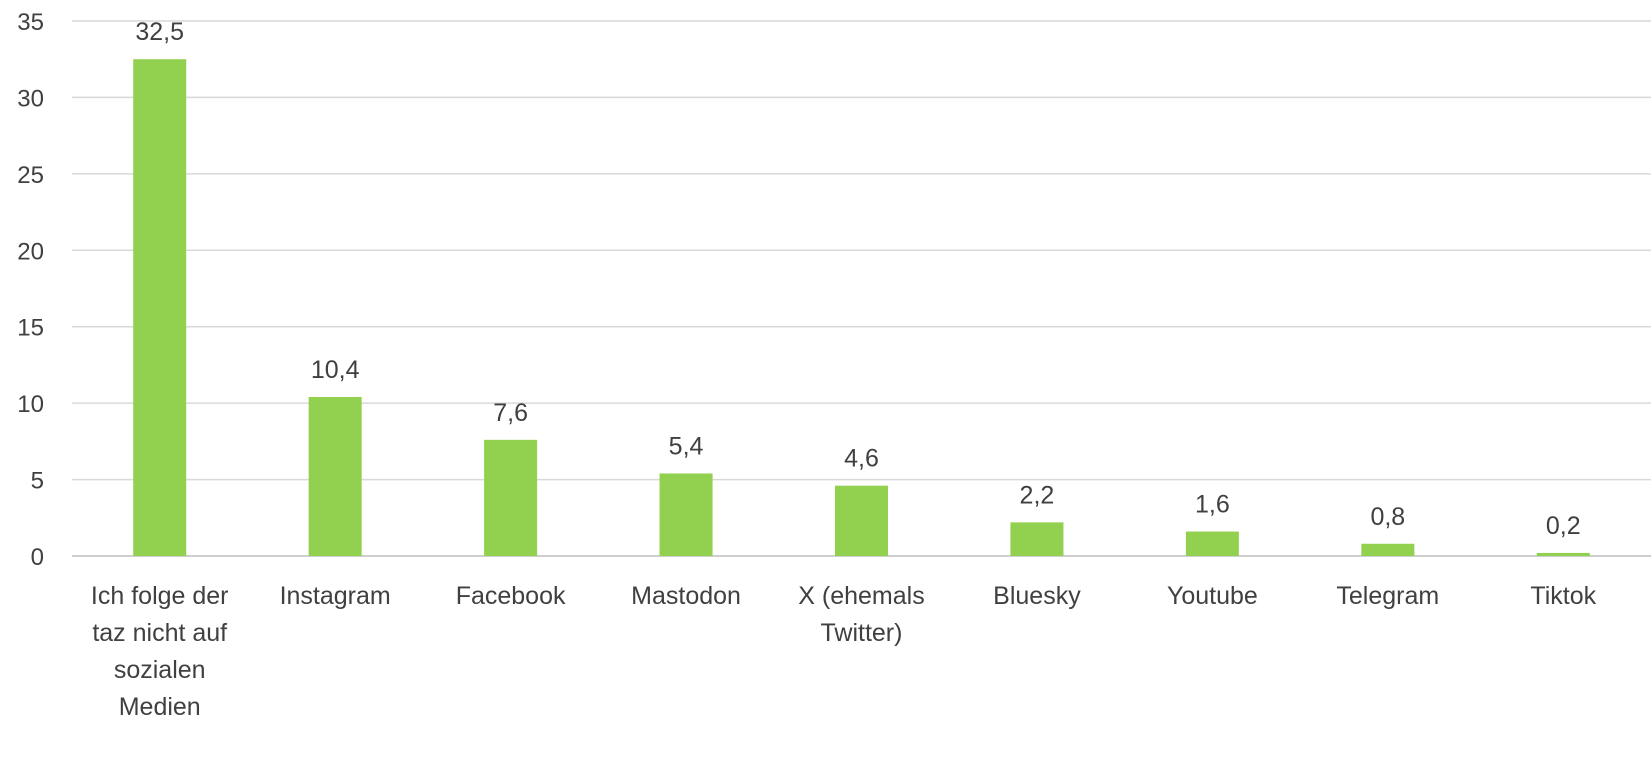 The height and width of the screenshot is (757, 1651). What do you see at coordinates (511, 596) in the screenshot?
I see `x-tick-label: Facebook` at bounding box center [511, 596].